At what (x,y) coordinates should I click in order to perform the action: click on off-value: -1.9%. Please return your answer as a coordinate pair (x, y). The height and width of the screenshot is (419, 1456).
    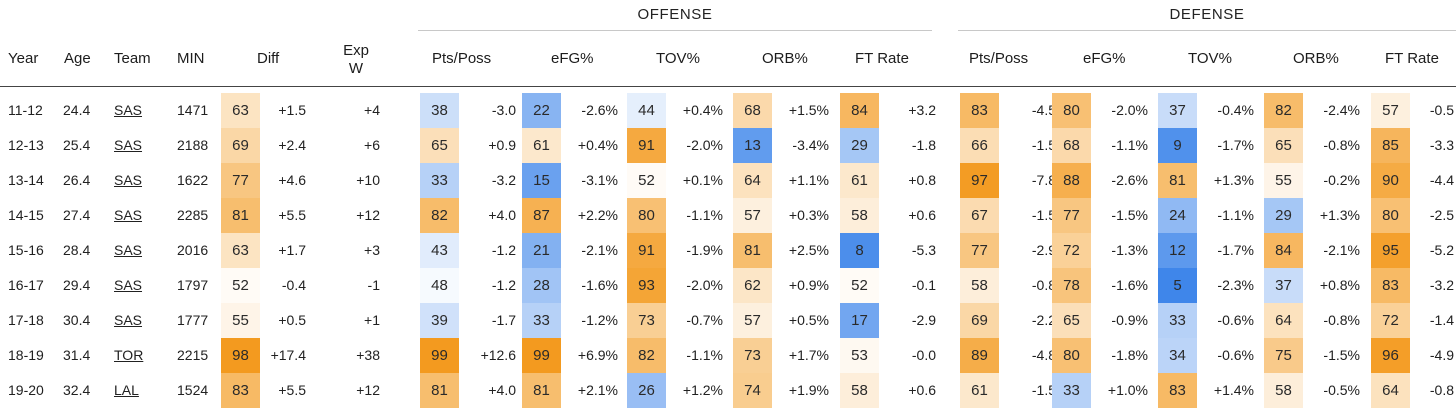
    Looking at the image, I should click on (704, 250).